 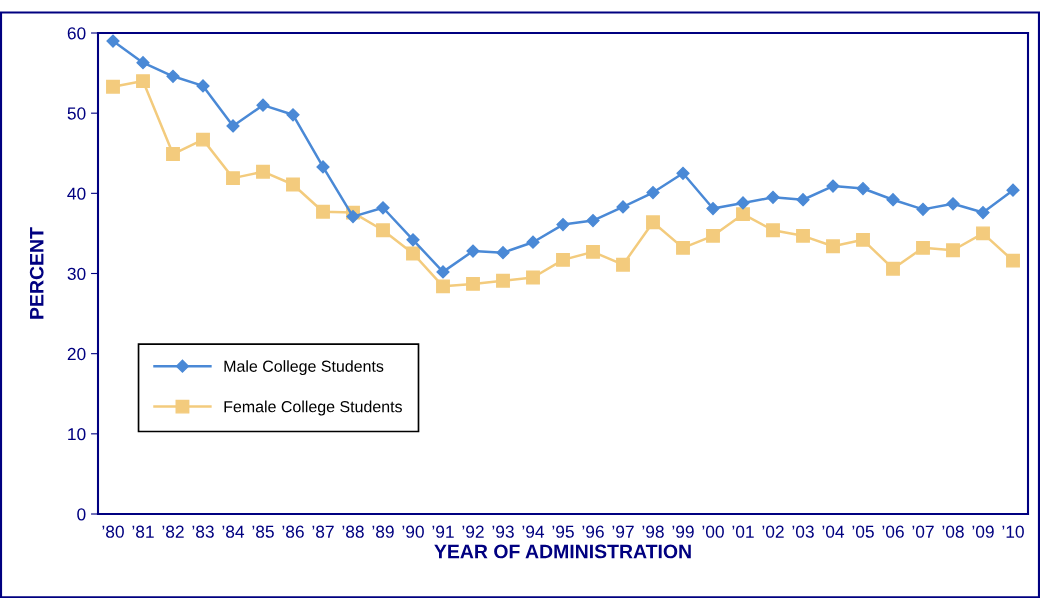 What do you see at coordinates (953, 531) in the screenshot?
I see `x-tick-label: ’08` at bounding box center [953, 531].